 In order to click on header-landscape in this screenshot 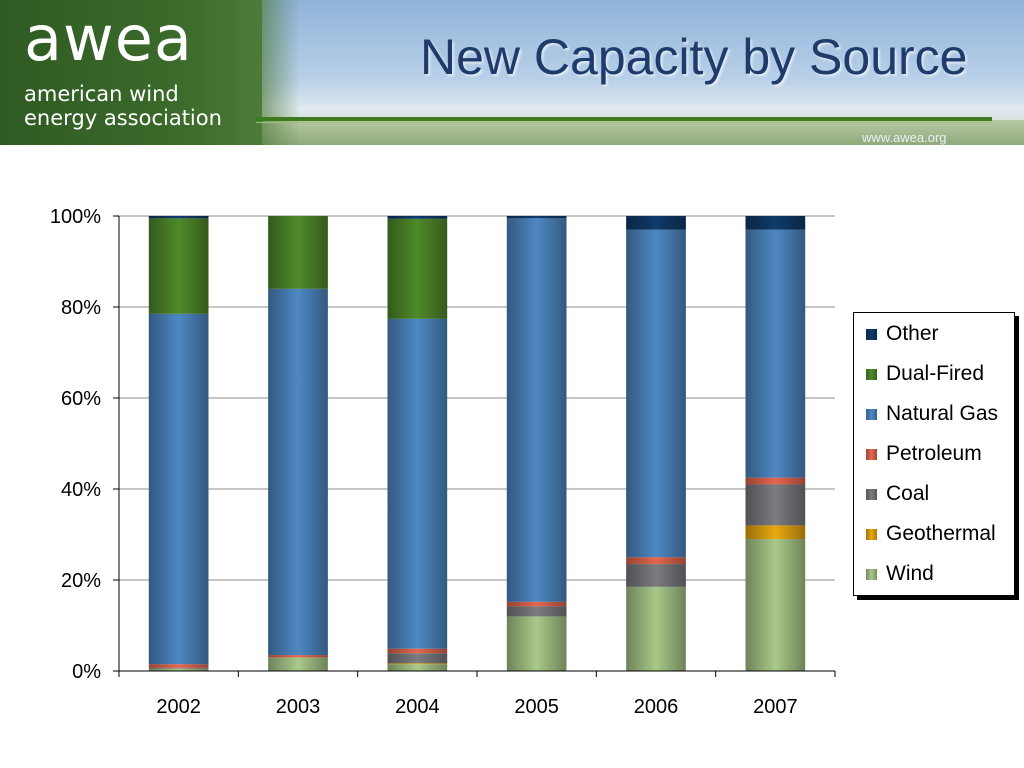, I will do `click(643, 132)`.